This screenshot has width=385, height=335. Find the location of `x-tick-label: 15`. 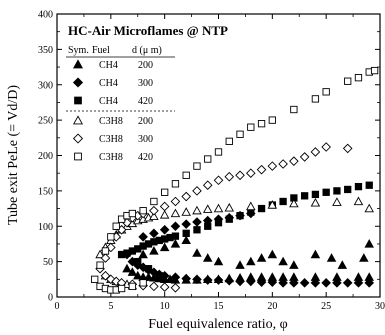

x-tick-label: 15 is located at coordinates (219, 306).